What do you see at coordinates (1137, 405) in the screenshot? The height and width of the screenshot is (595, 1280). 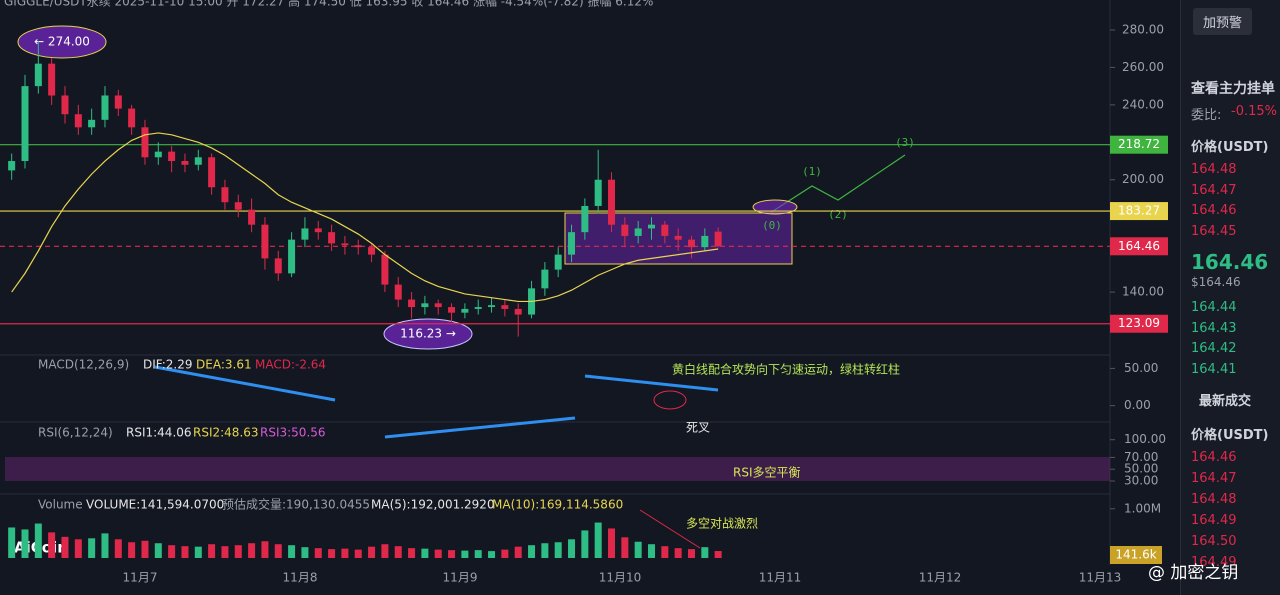 I see `y-tick-label: 0.00` at bounding box center [1137, 405].